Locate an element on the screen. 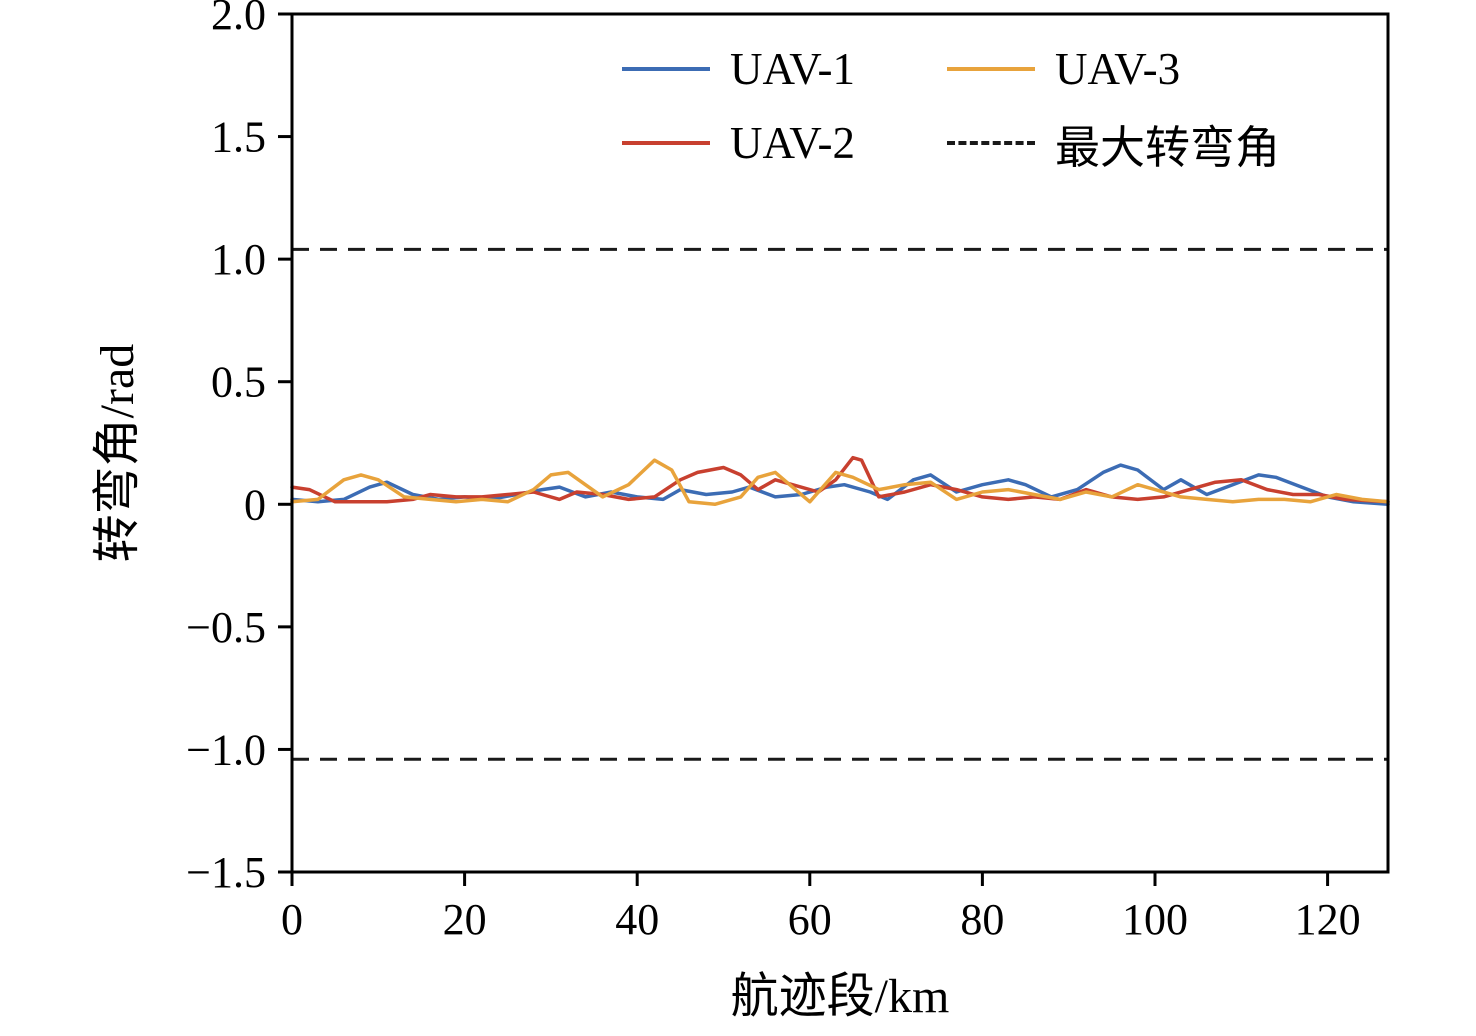  legend-item-max-angle: 最大转弯角 is located at coordinates (1113, 143).